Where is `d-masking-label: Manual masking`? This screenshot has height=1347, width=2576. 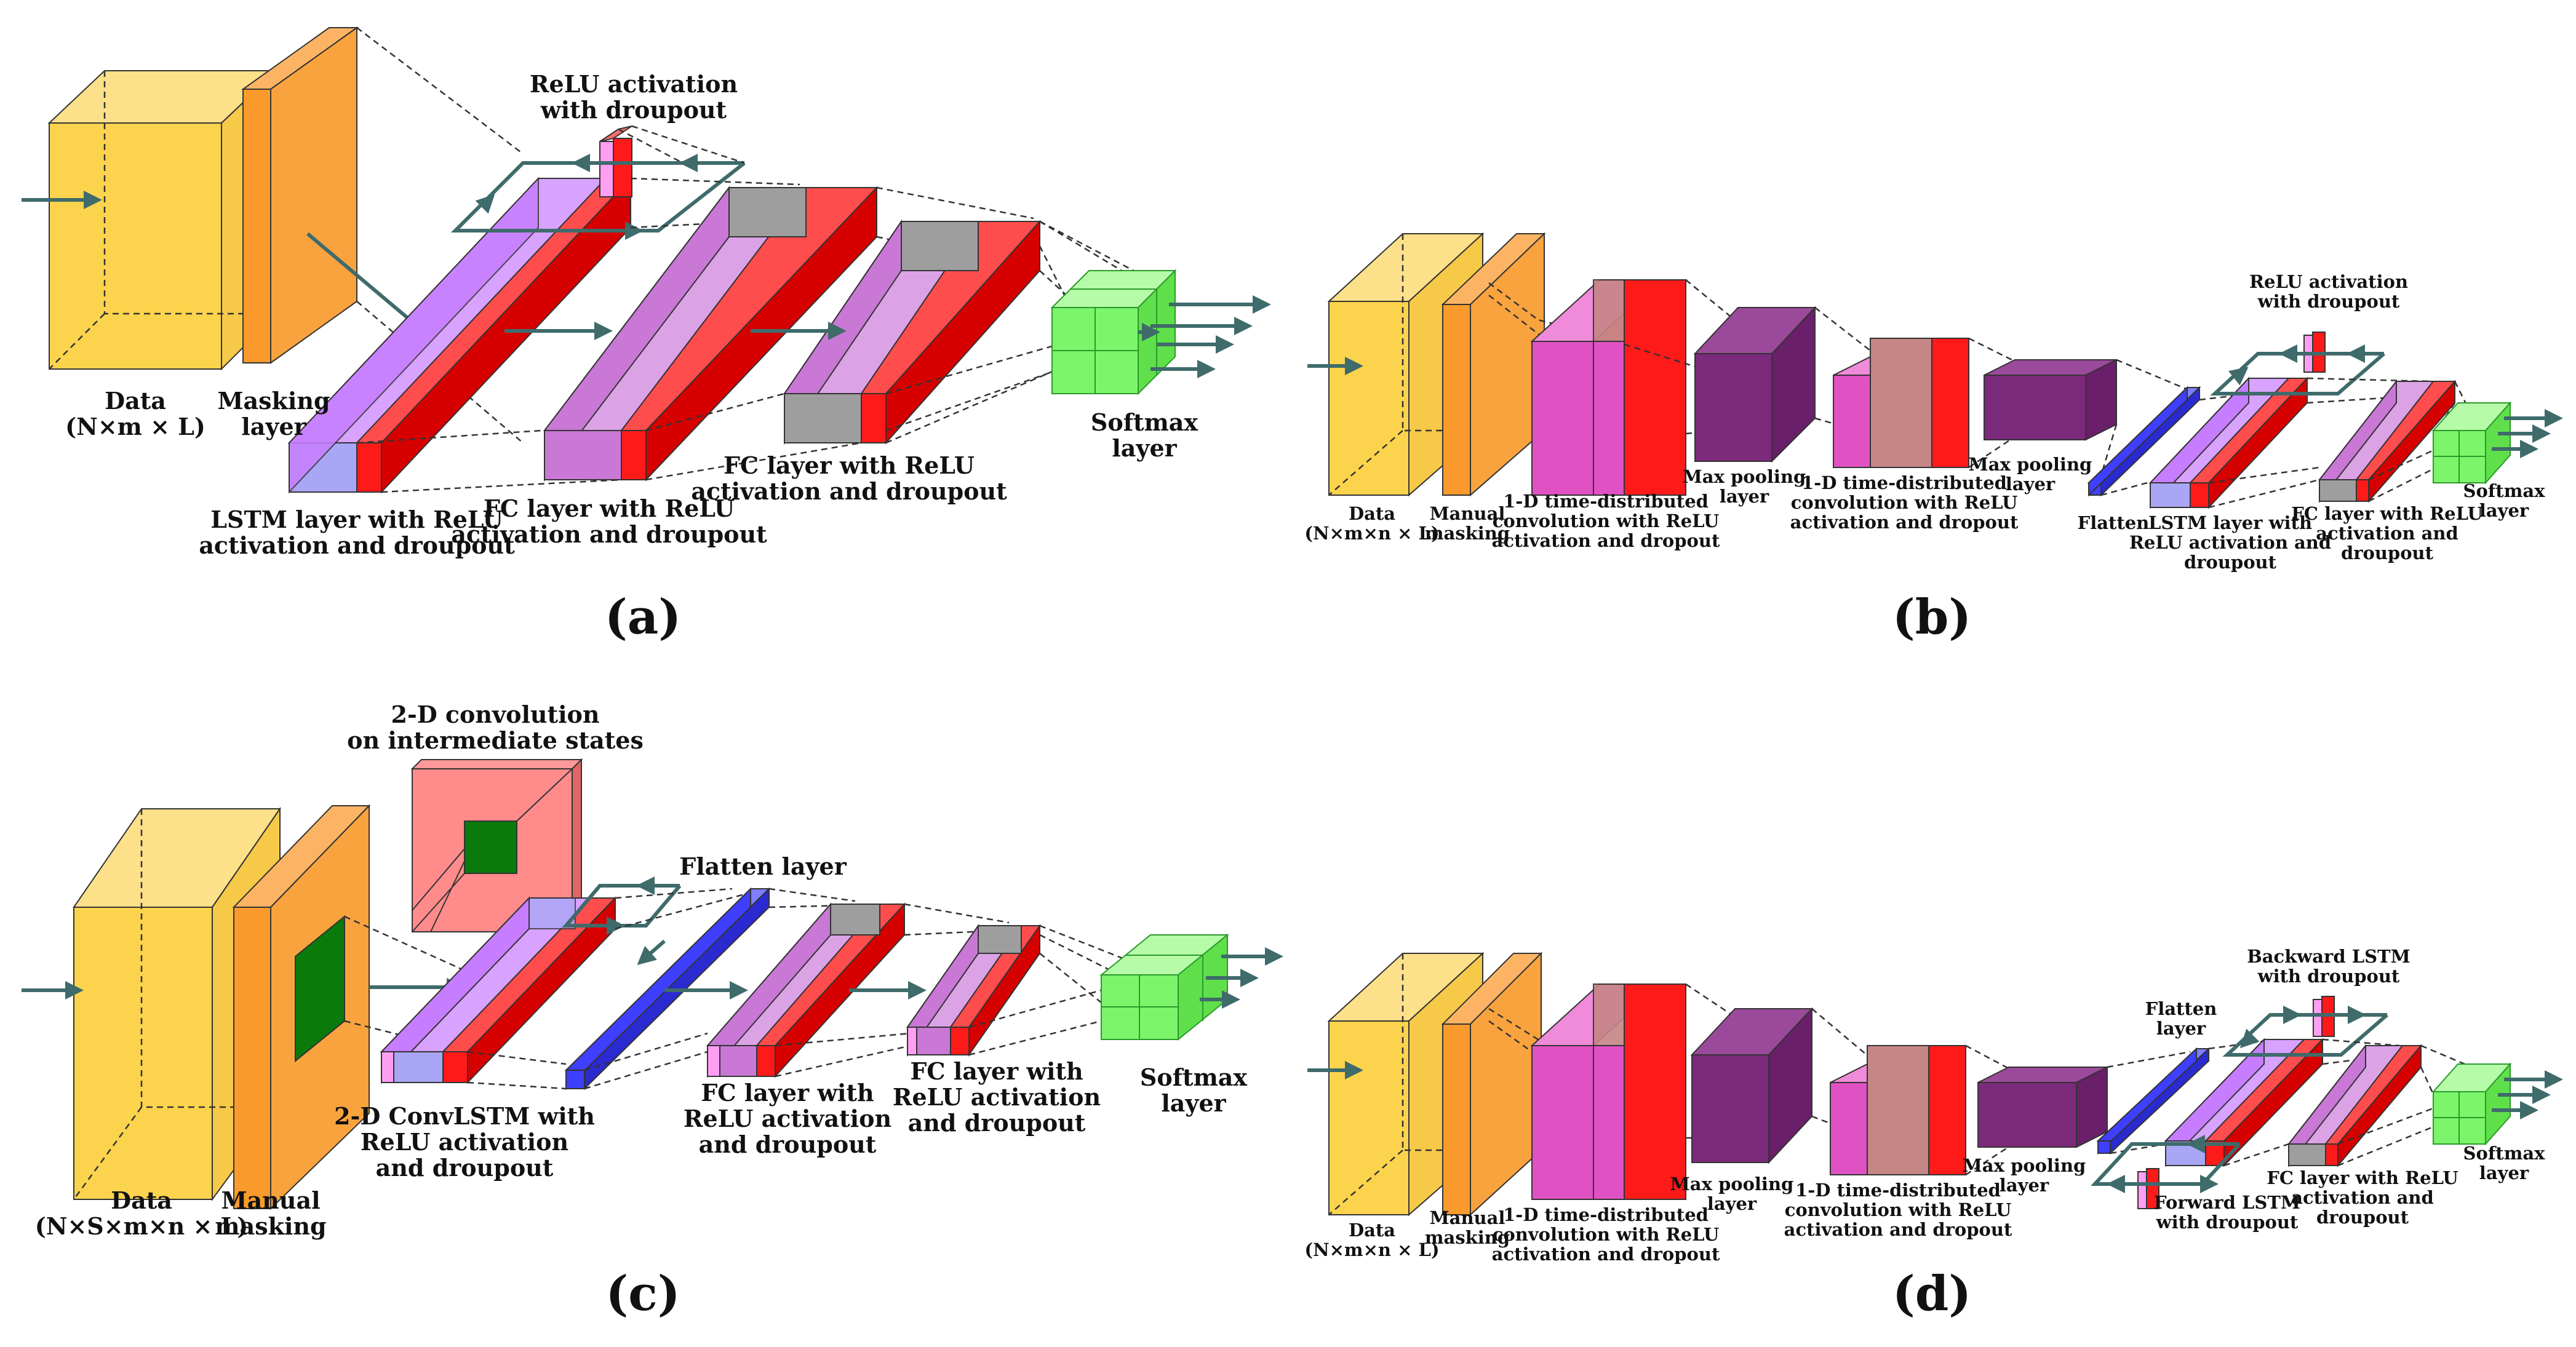 d-masking-label: Manual masking is located at coordinates (1467, 1227).